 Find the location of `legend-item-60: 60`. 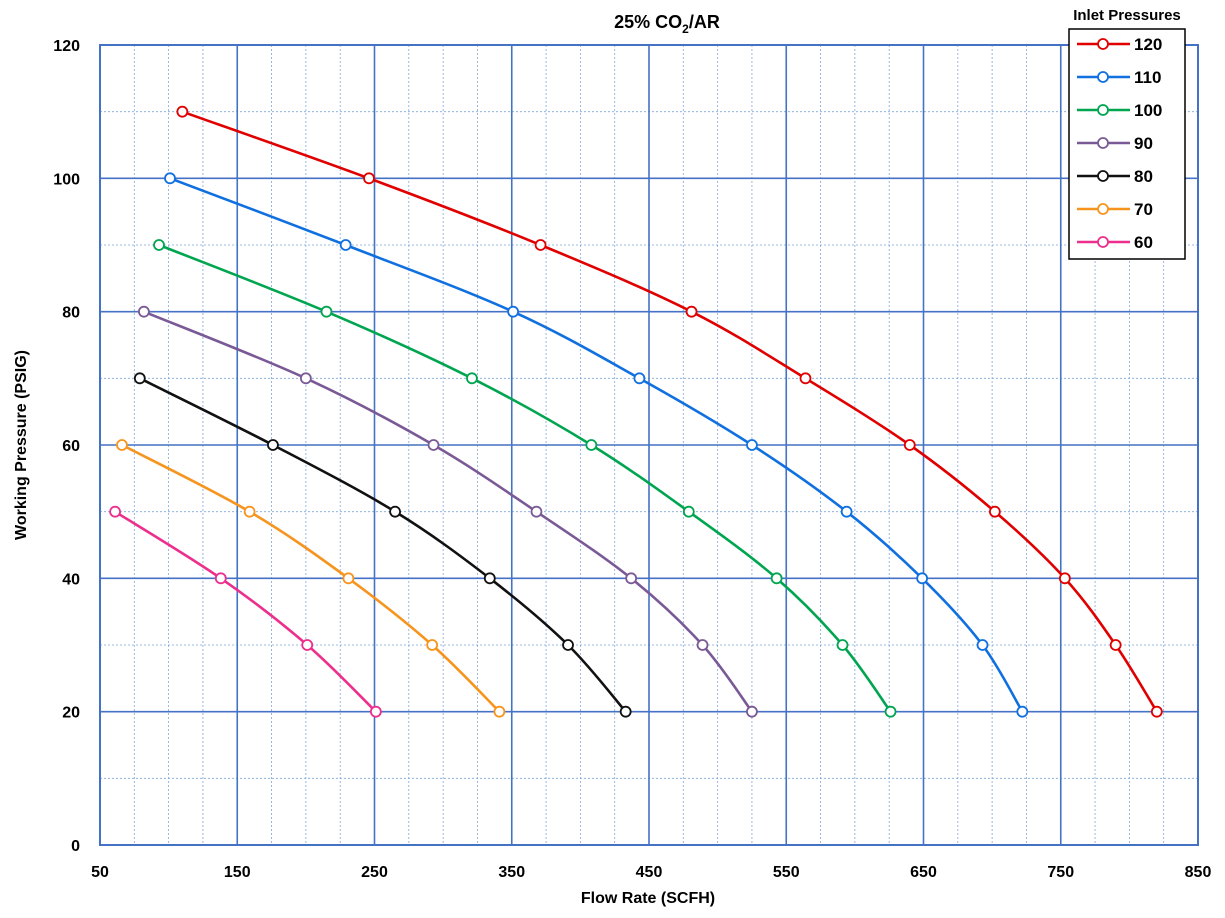

legend-item-60: 60 is located at coordinates (1115, 242).